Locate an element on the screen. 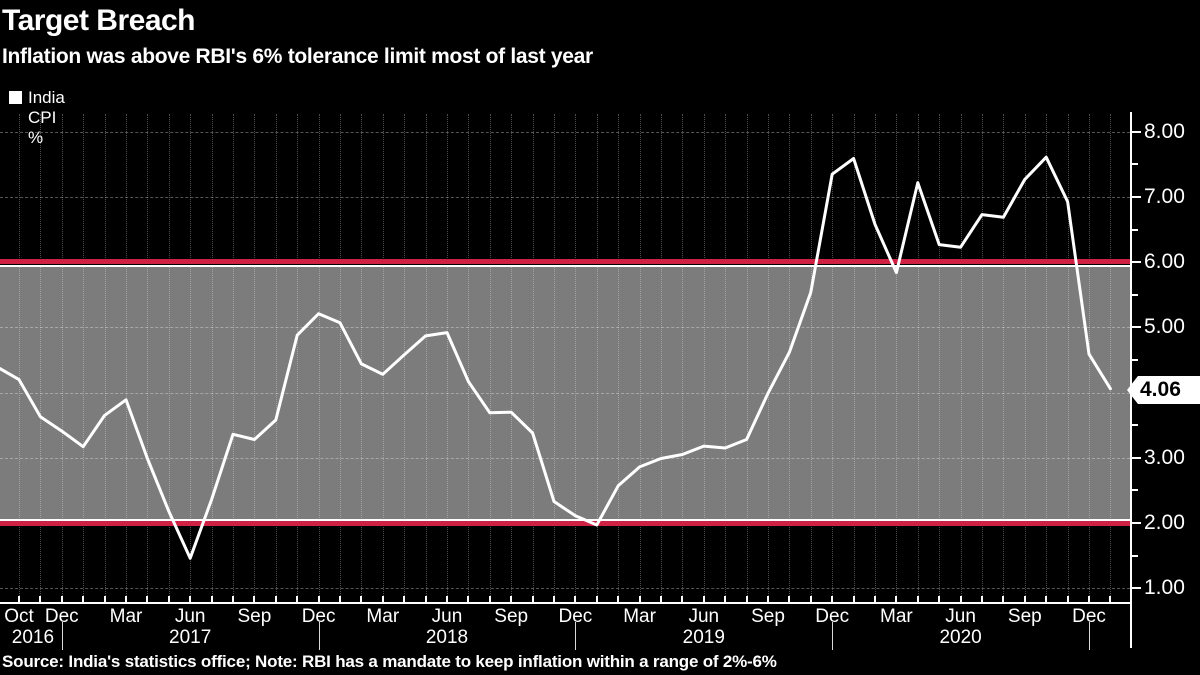 This screenshot has height=675, width=1200. y-axis-label: 5.00 is located at coordinates (1164, 327).